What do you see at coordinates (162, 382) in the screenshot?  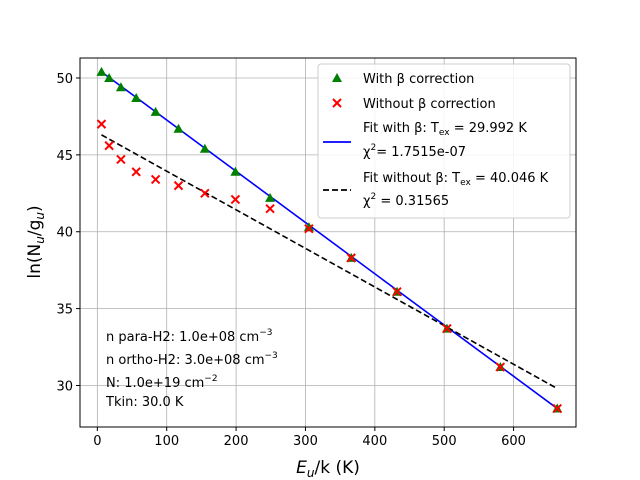 I see `annotation-column-density: N: 1.0e+19 cm−2` at bounding box center [162, 382].